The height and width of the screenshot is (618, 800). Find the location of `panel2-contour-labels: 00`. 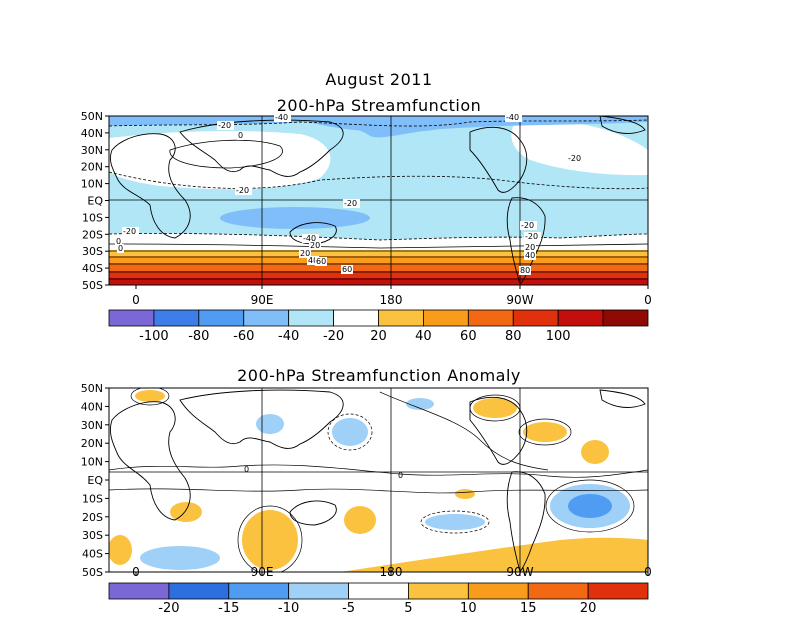

panel2-contour-labels: 00 is located at coordinates (323, 472).